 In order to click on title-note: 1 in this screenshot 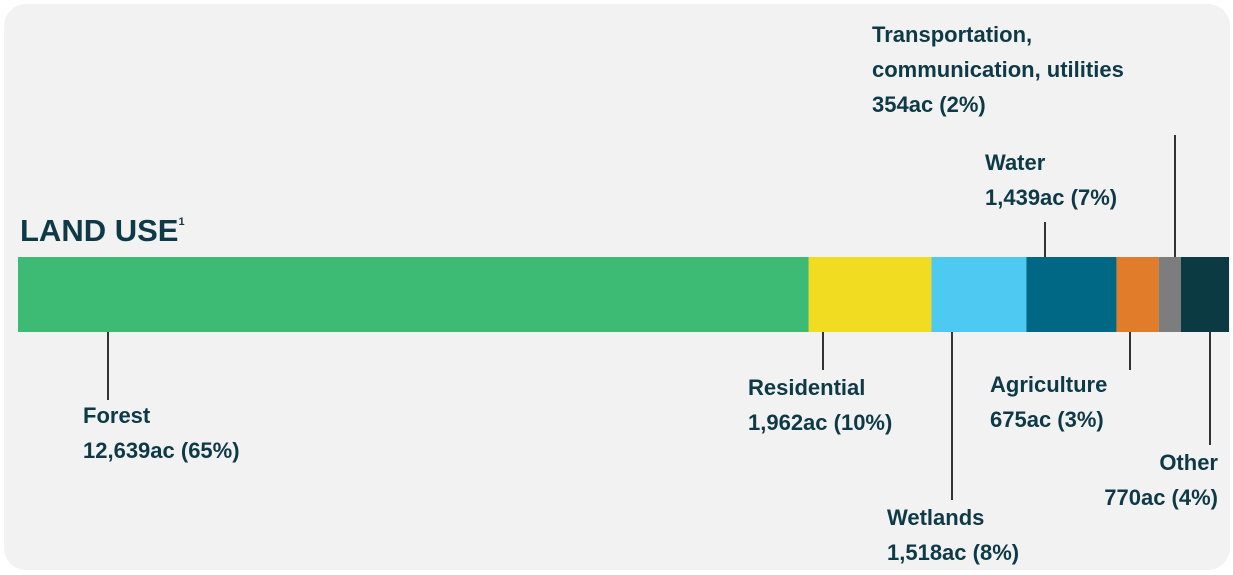, I will do `click(181, 222)`.